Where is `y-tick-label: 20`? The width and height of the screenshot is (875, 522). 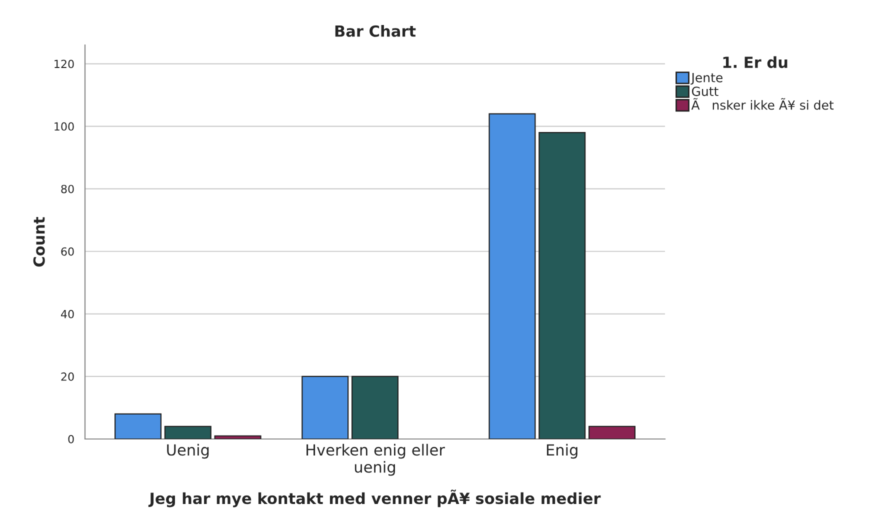 y-tick-label: 20 is located at coordinates (67, 376).